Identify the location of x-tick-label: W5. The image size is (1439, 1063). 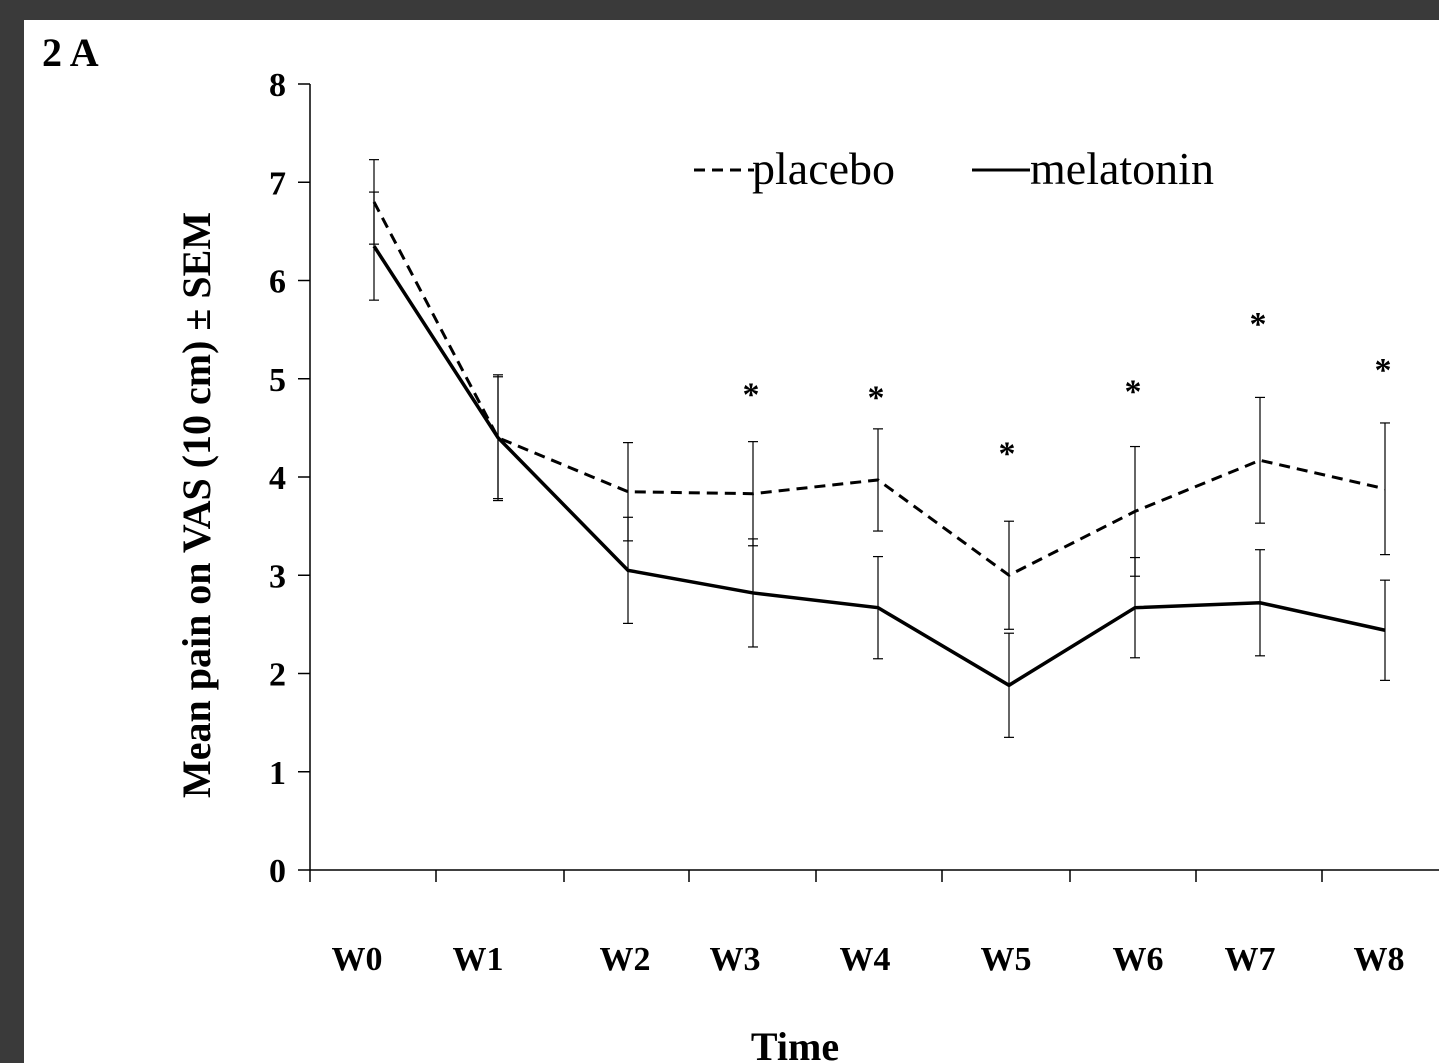
(1006, 959).